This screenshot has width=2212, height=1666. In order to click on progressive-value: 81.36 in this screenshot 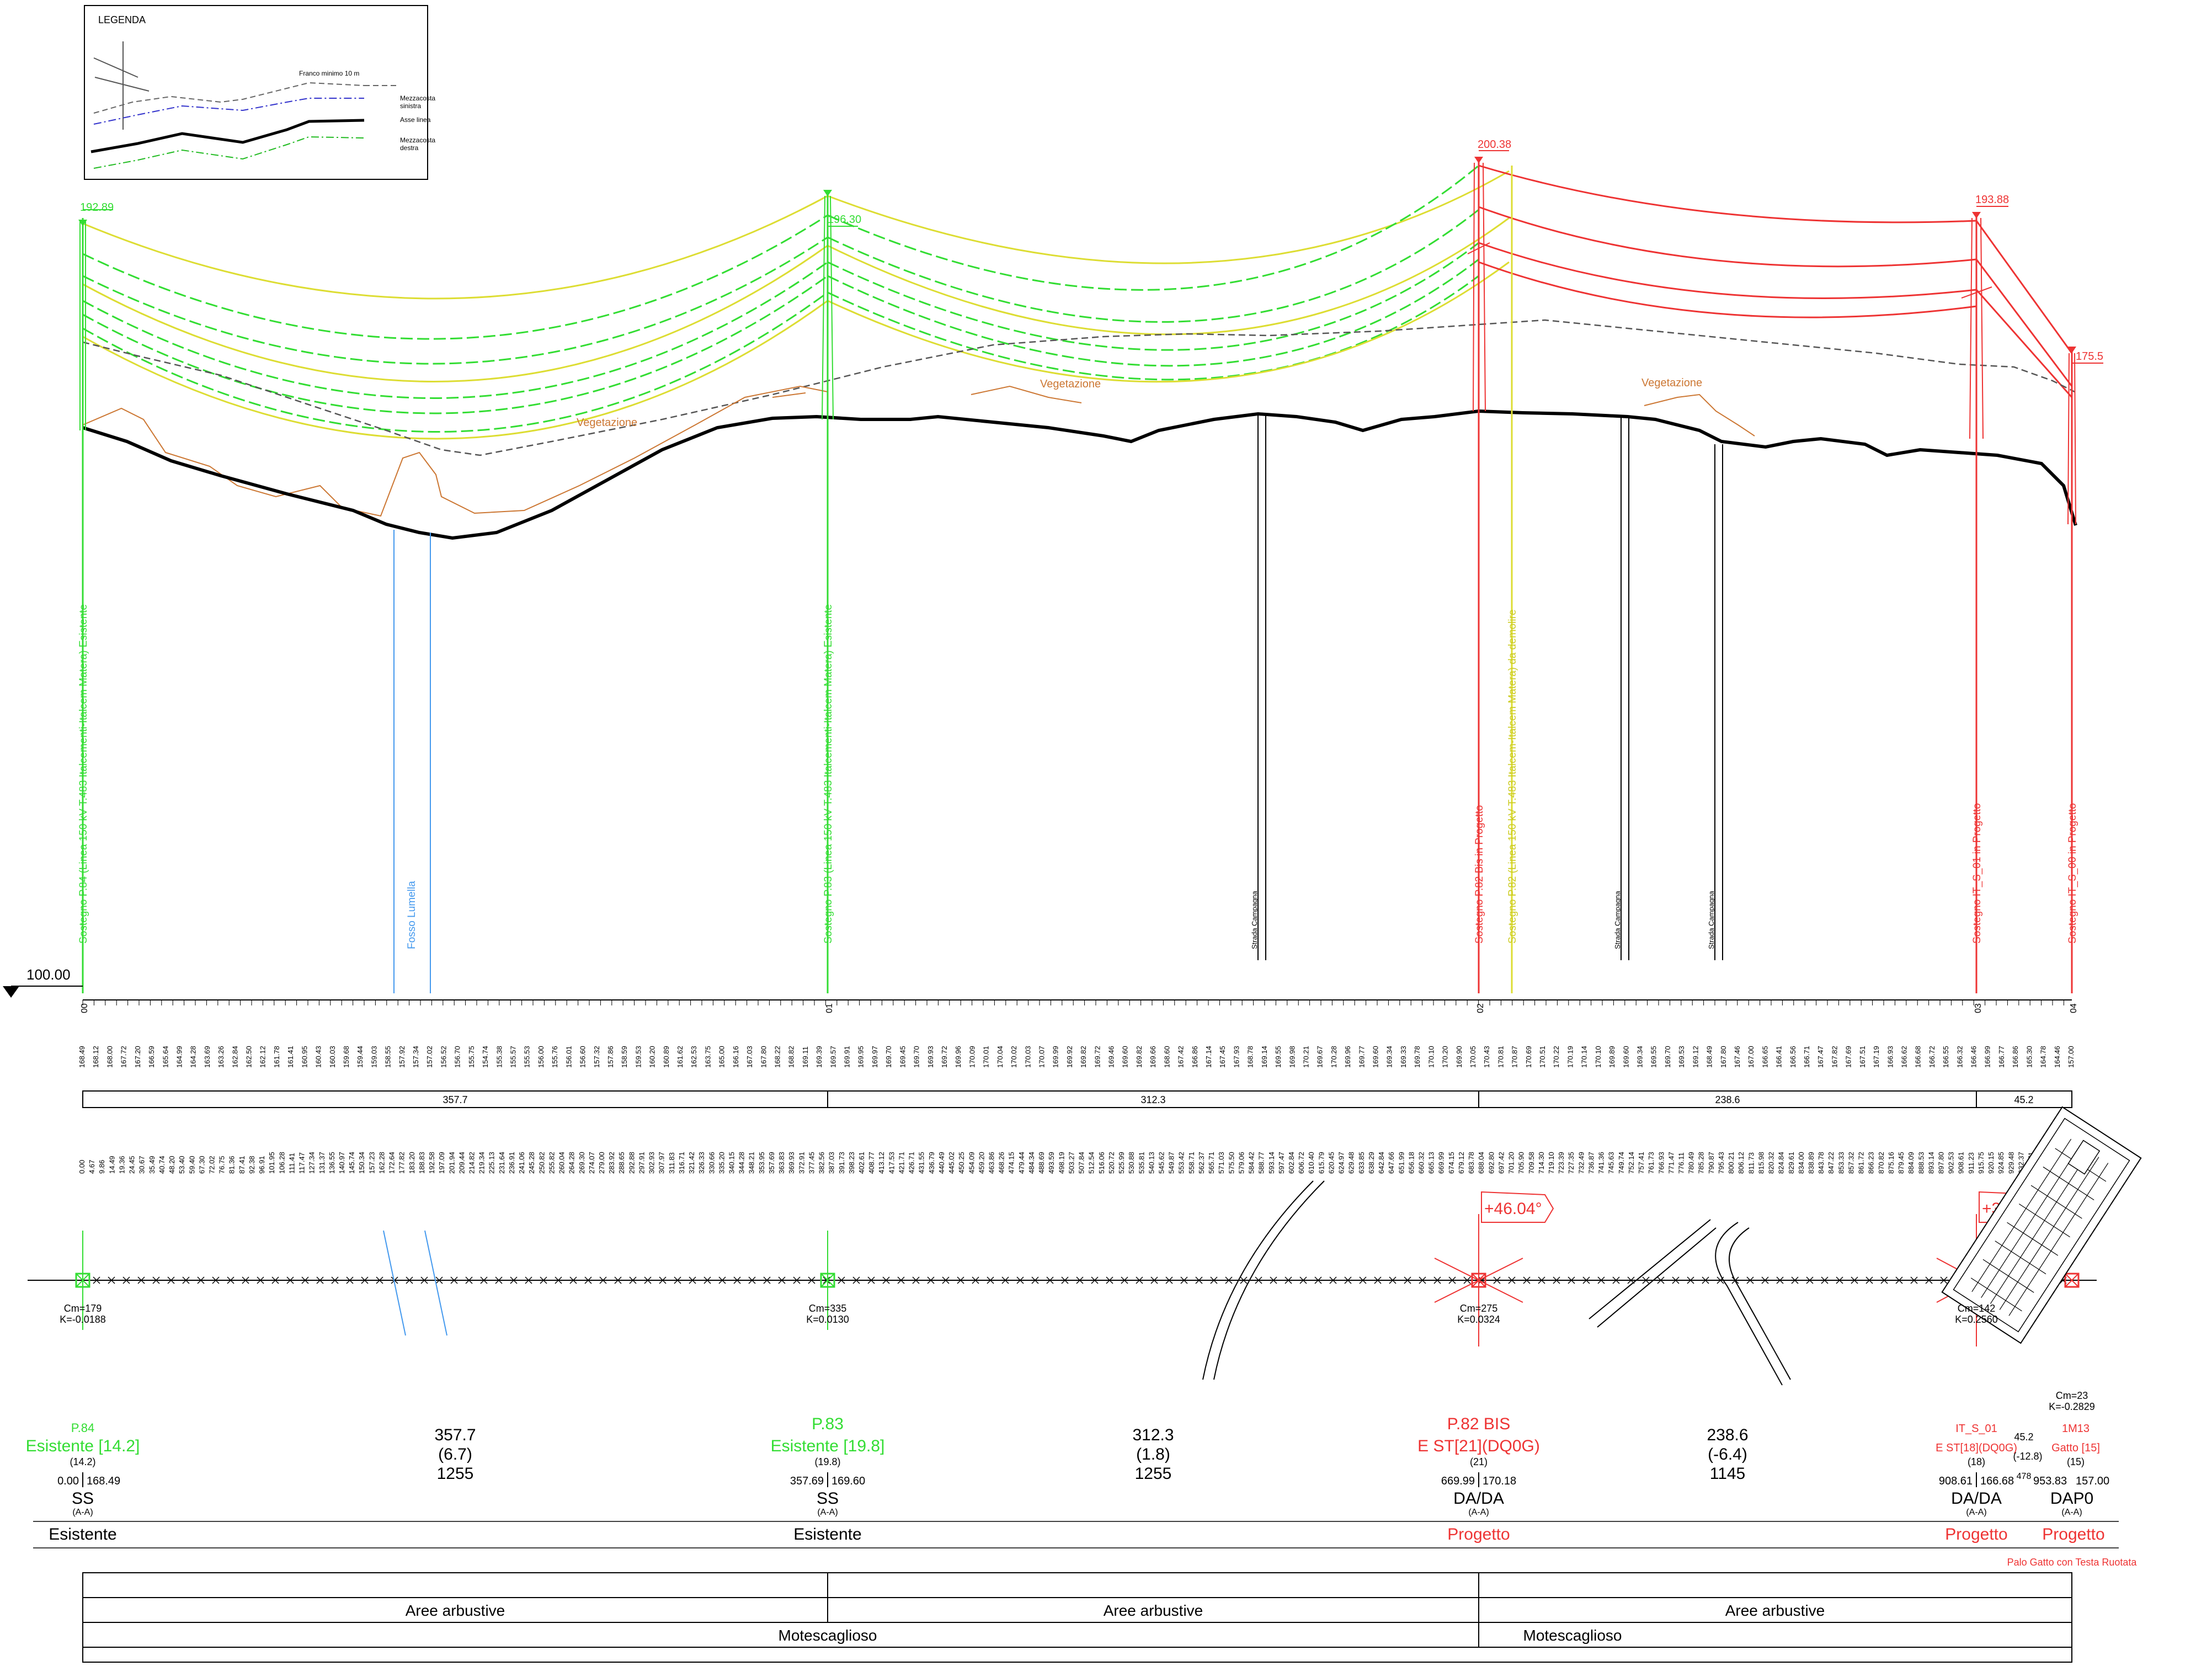, I will do `click(232, 1165)`.